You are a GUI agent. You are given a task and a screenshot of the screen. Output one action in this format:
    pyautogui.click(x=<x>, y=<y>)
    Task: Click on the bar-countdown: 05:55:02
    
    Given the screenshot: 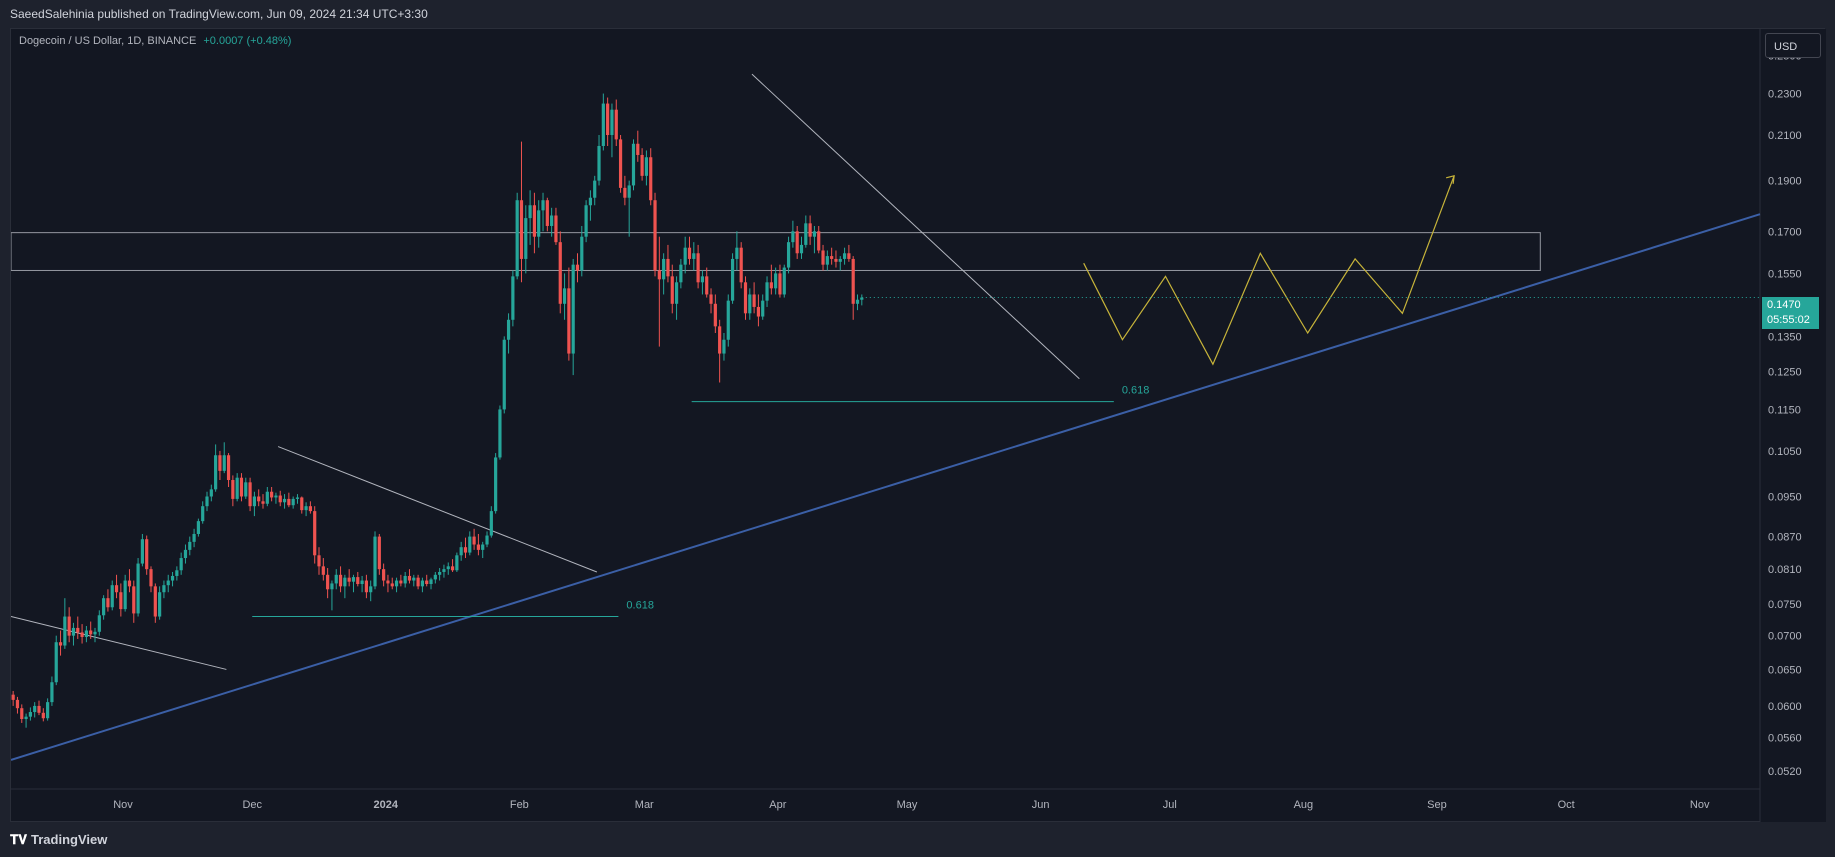 What is the action you would take?
    pyautogui.click(x=1788, y=320)
    